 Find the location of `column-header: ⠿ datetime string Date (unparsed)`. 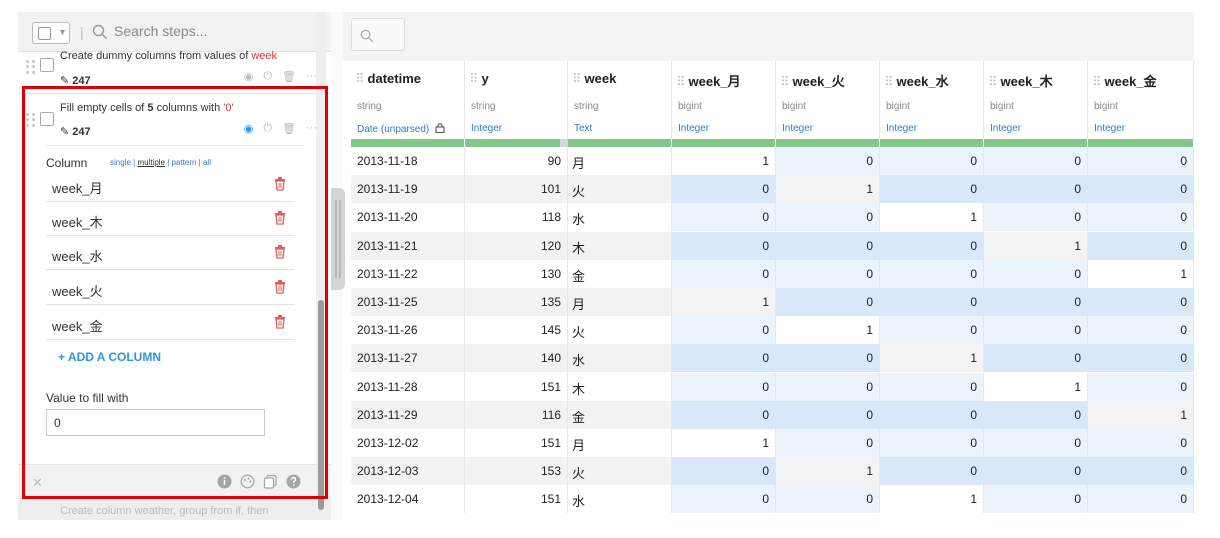

column-header: ⠿ datetime string Date (unparsed) is located at coordinates (408, 100).